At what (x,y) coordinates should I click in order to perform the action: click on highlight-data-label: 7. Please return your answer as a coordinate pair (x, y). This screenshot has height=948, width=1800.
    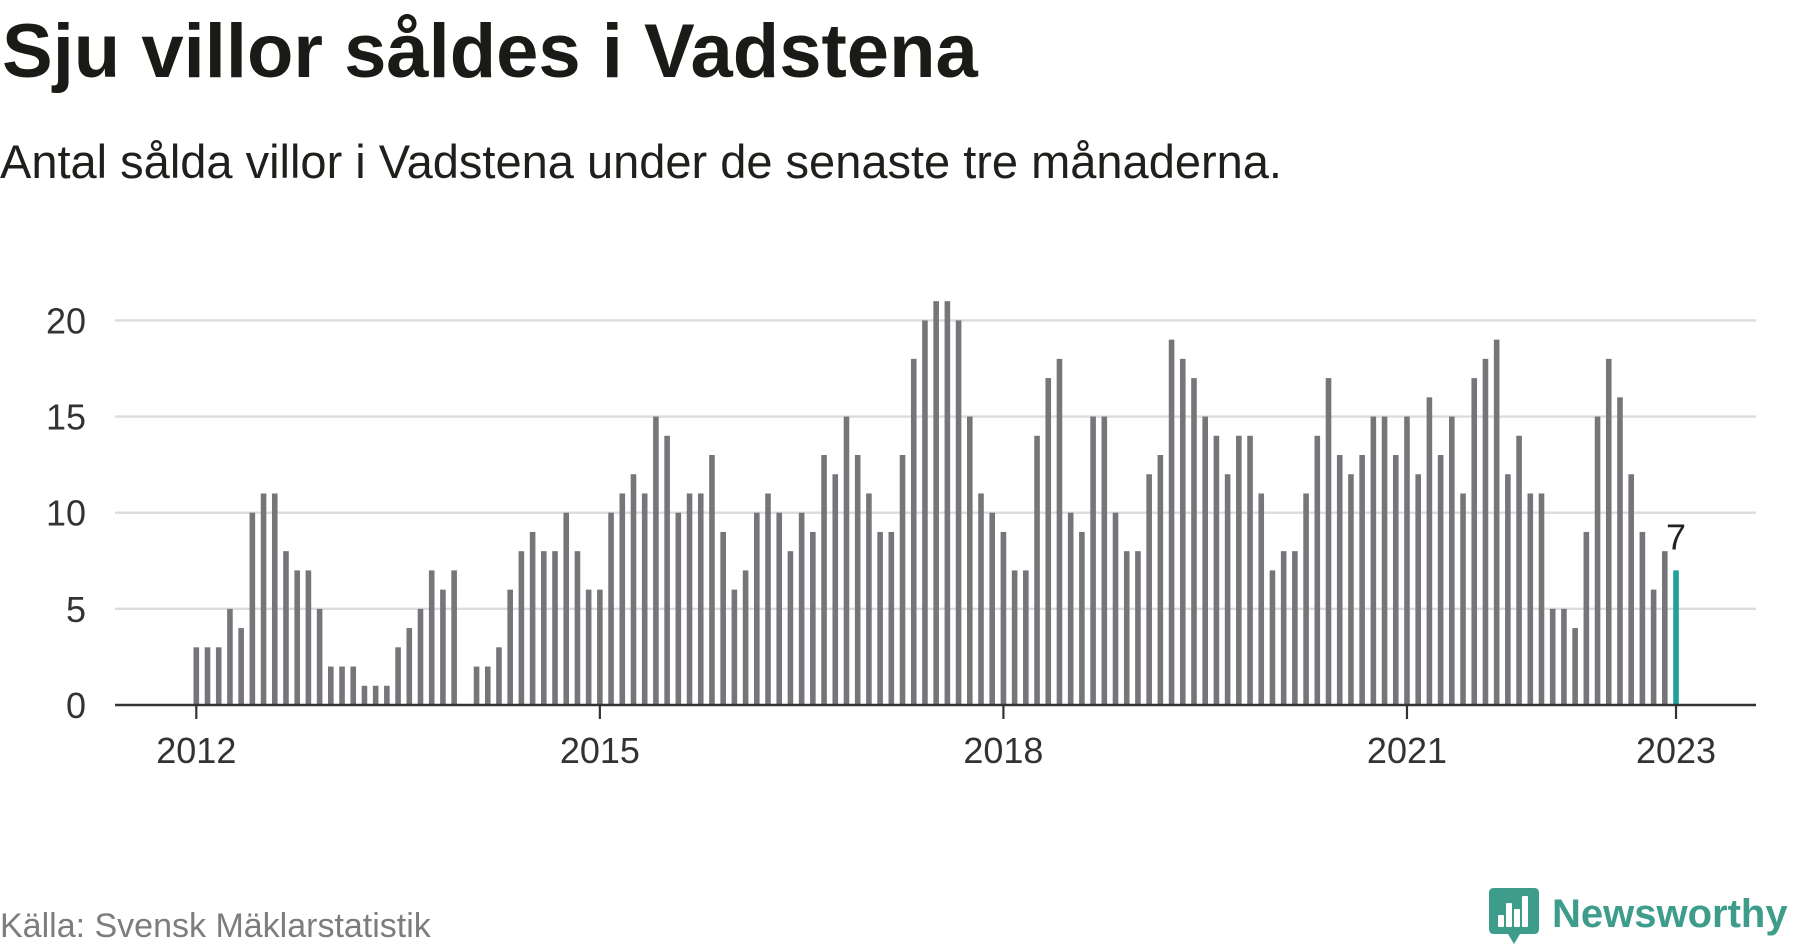
    Looking at the image, I should click on (1676, 536).